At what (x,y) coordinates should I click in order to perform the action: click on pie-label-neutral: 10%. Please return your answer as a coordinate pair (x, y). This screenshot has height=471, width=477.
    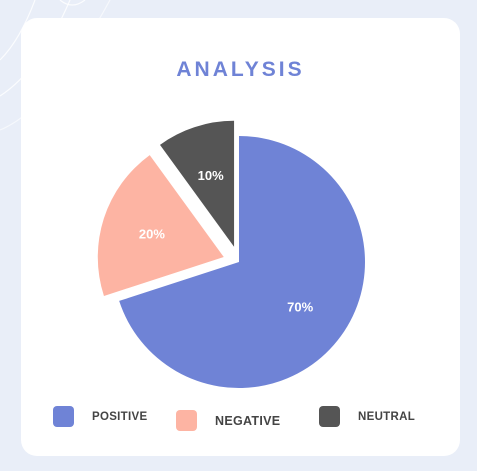
    Looking at the image, I should click on (211, 175).